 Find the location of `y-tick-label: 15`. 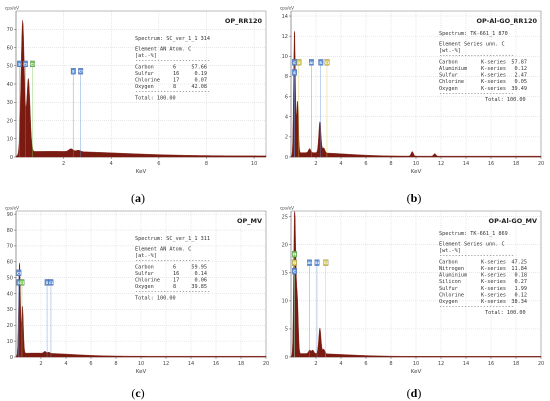

y-tick-label: 15 is located at coordinates (285, 274).